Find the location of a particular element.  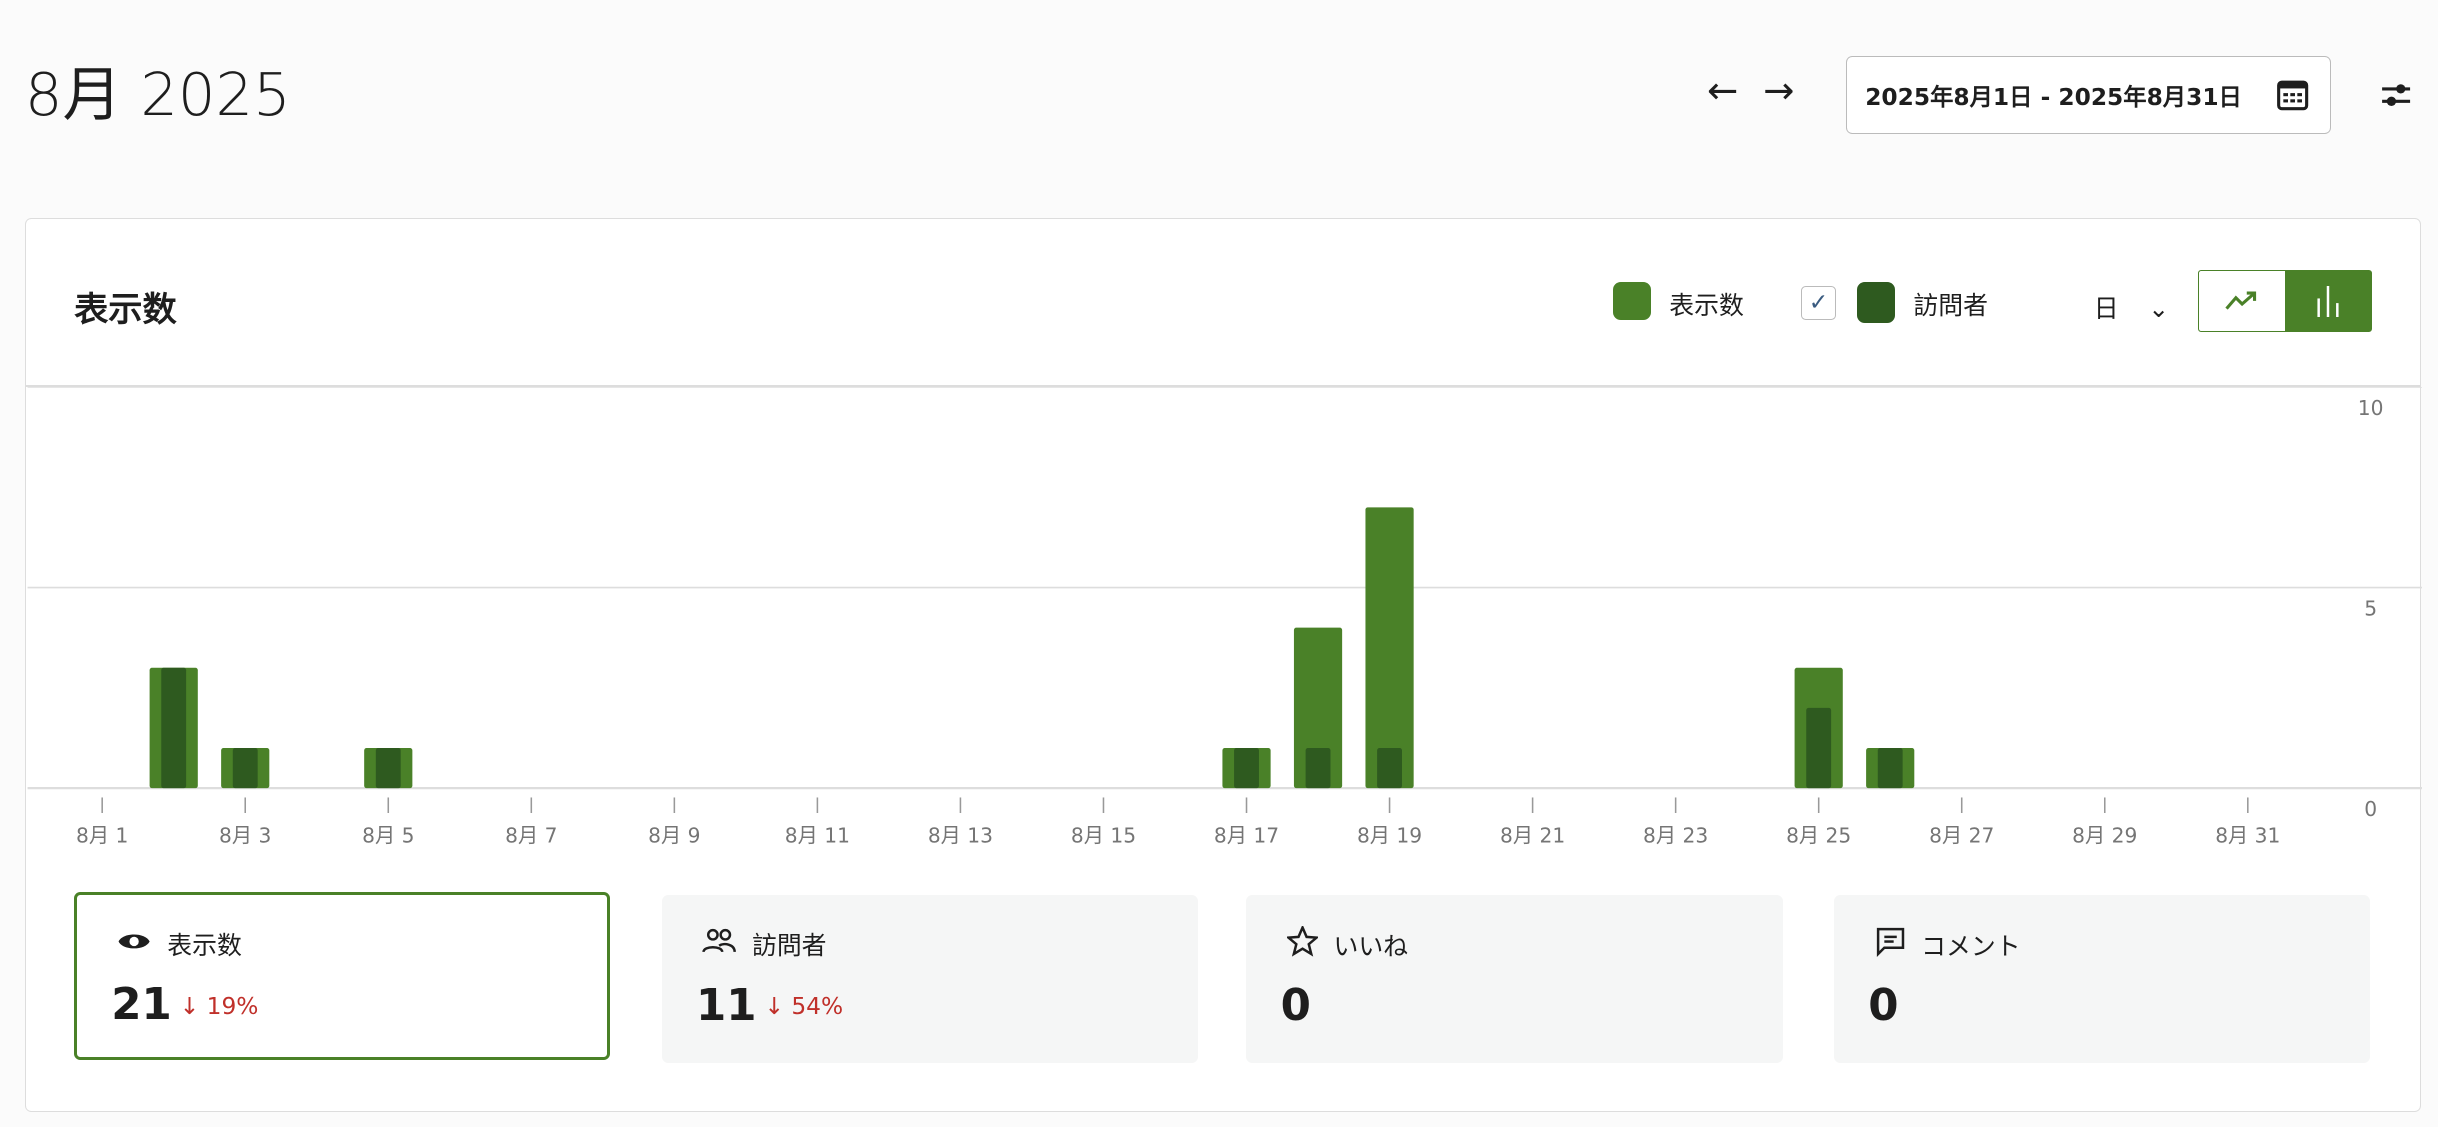

legend-swatch-visitors is located at coordinates (1876, 302).